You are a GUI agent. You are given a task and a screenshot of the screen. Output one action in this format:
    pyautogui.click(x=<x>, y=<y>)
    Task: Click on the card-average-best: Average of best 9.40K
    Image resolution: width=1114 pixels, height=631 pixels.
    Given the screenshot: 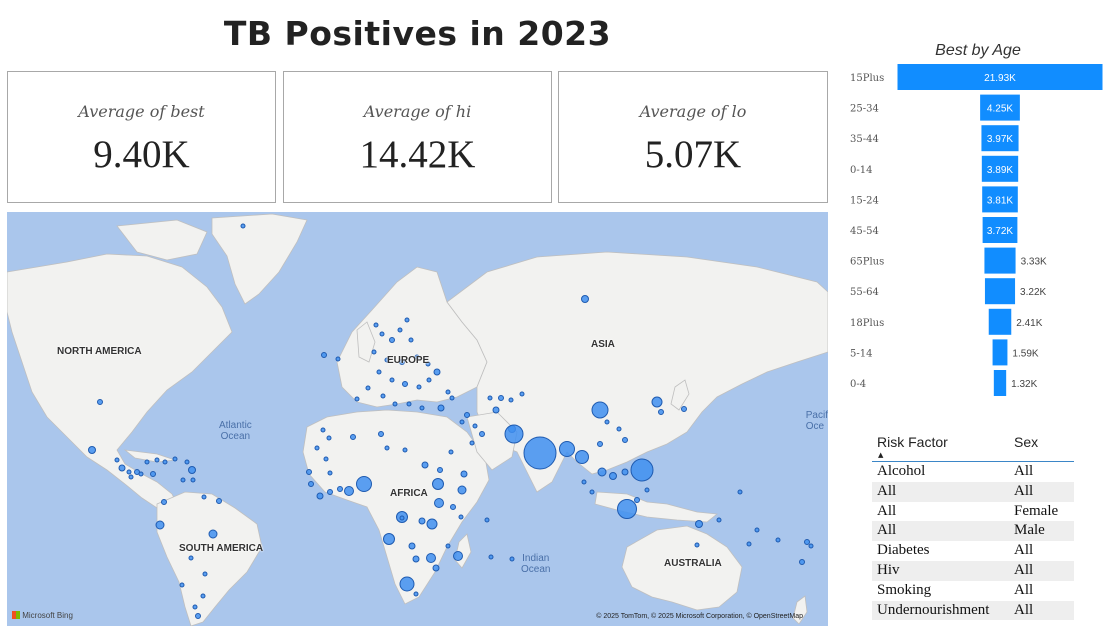 What is the action you would take?
    pyautogui.click(x=141, y=137)
    